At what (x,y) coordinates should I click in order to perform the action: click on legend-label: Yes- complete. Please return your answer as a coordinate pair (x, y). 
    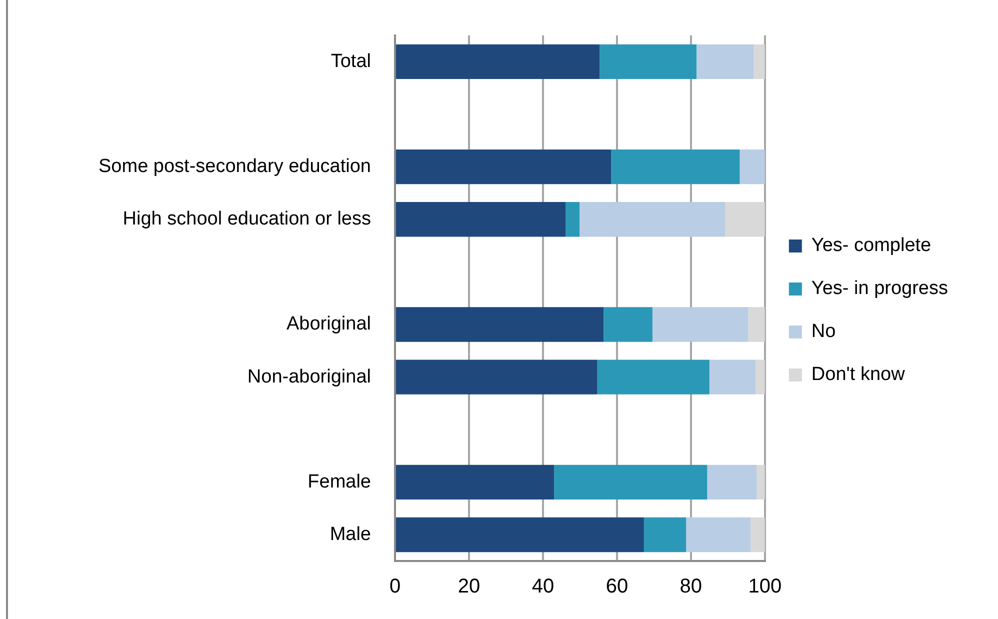
    Looking at the image, I should click on (871, 245).